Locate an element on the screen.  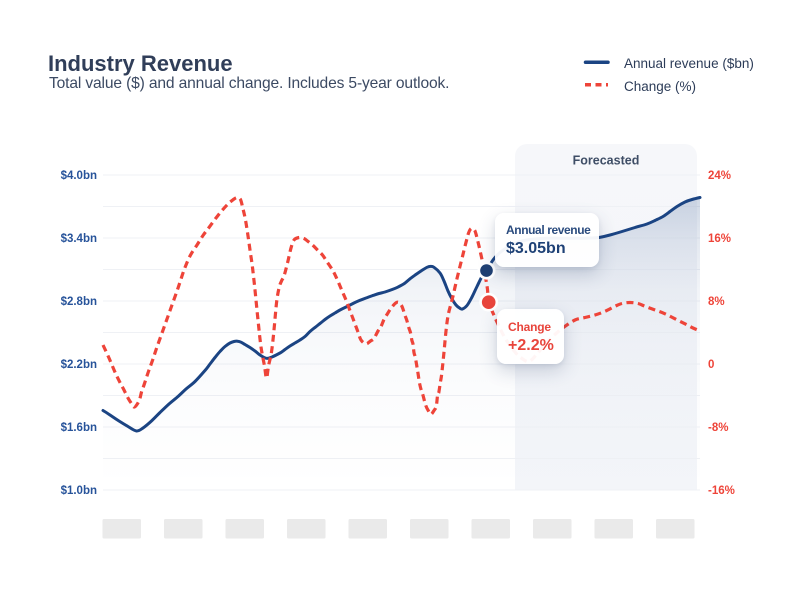
svg-text: 16% is located at coordinates (719, 239).